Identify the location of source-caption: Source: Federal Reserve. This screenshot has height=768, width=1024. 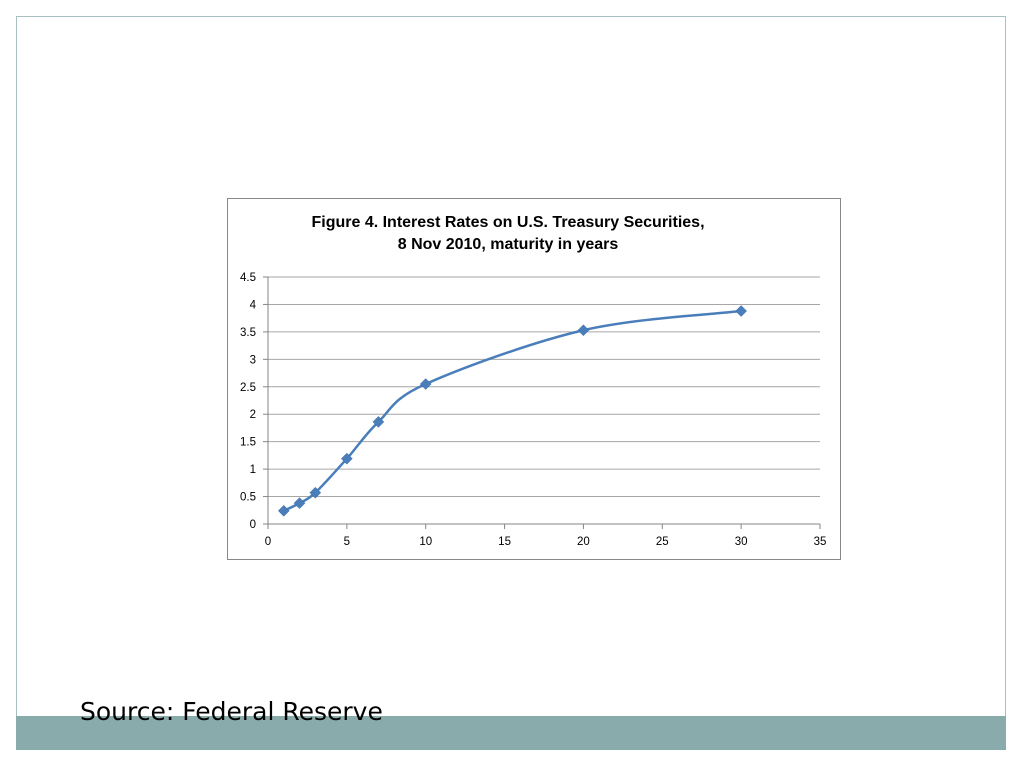
(231, 711).